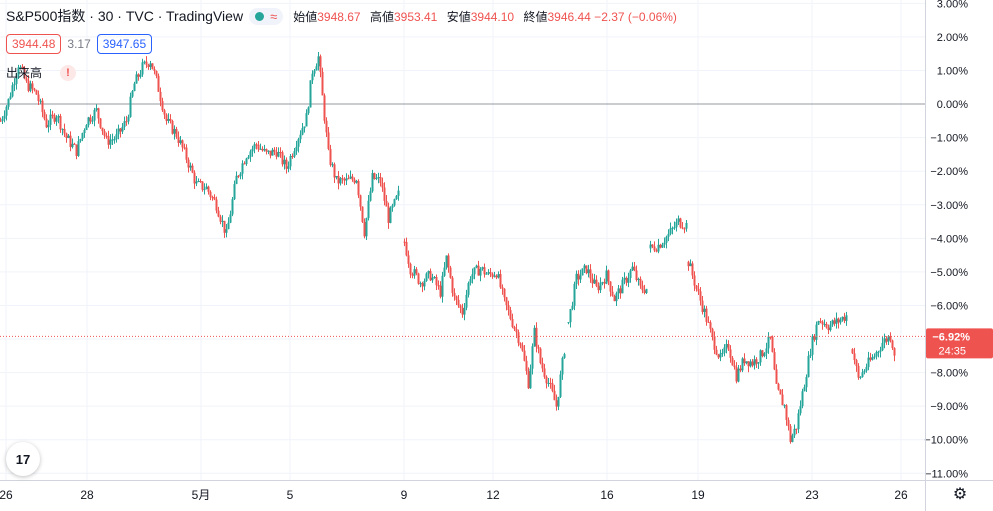 This screenshot has height=511, width=993. Describe the element at coordinates (607, 495) in the screenshot. I see `x-tick-label: 16` at that location.